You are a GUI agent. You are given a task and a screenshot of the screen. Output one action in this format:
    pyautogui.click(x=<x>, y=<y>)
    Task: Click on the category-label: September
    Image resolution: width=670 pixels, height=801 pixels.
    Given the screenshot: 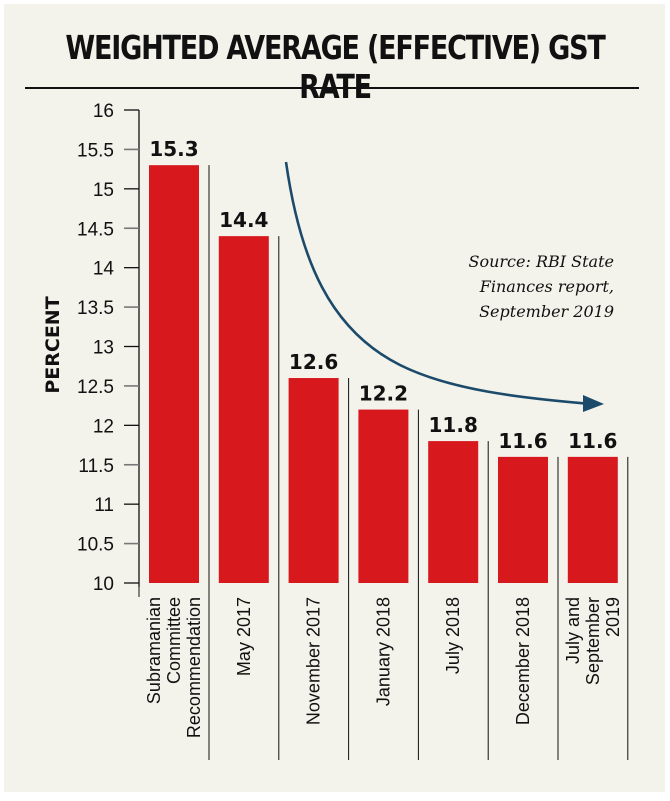 What is the action you would take?
    pyautogui.click(x=593, y=641)
    